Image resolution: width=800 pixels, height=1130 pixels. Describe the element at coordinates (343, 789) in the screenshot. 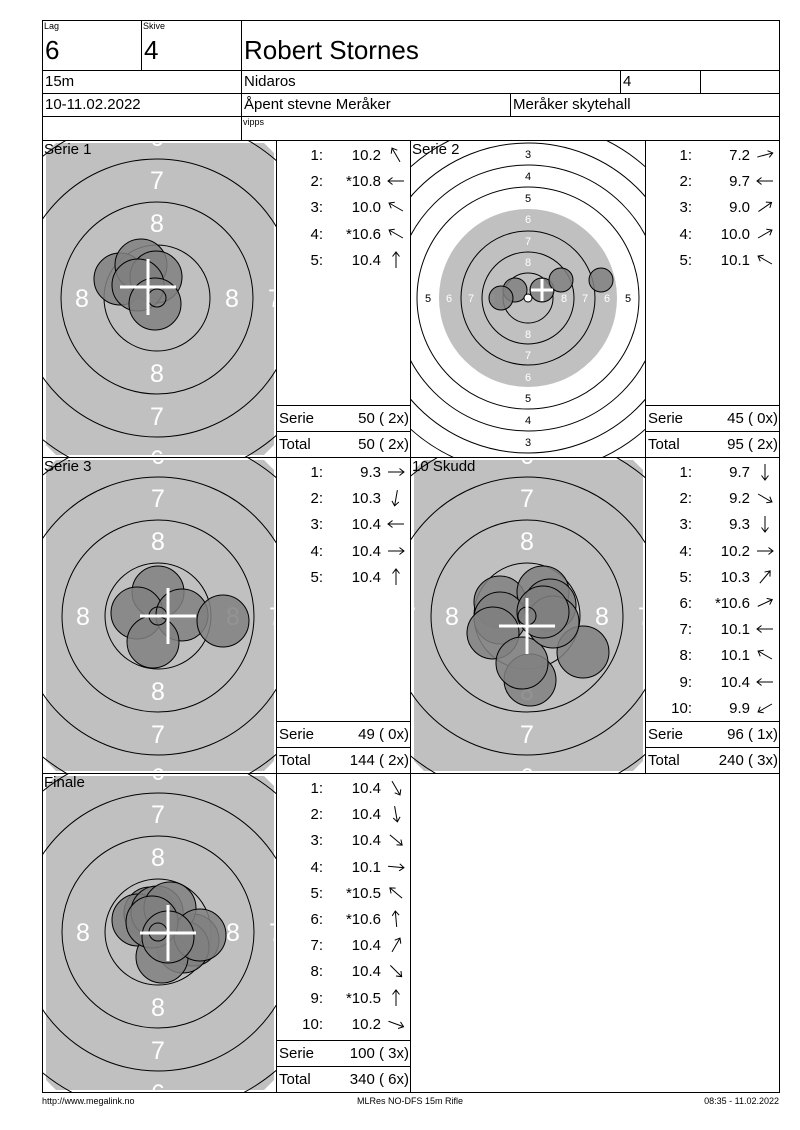

I see `shot-row: 1: 10.4` at that location.